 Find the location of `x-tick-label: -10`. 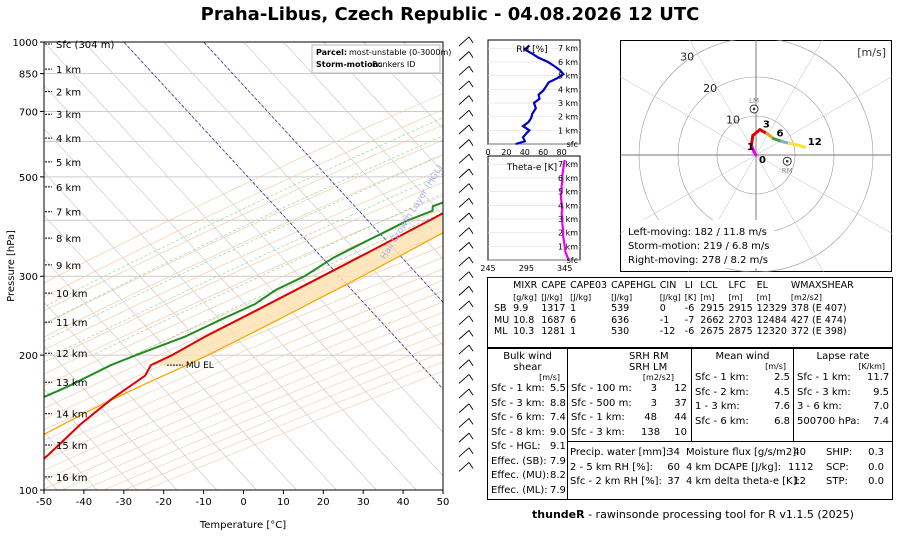

x-tick-label: -10 is located at coordinates (203, 502).